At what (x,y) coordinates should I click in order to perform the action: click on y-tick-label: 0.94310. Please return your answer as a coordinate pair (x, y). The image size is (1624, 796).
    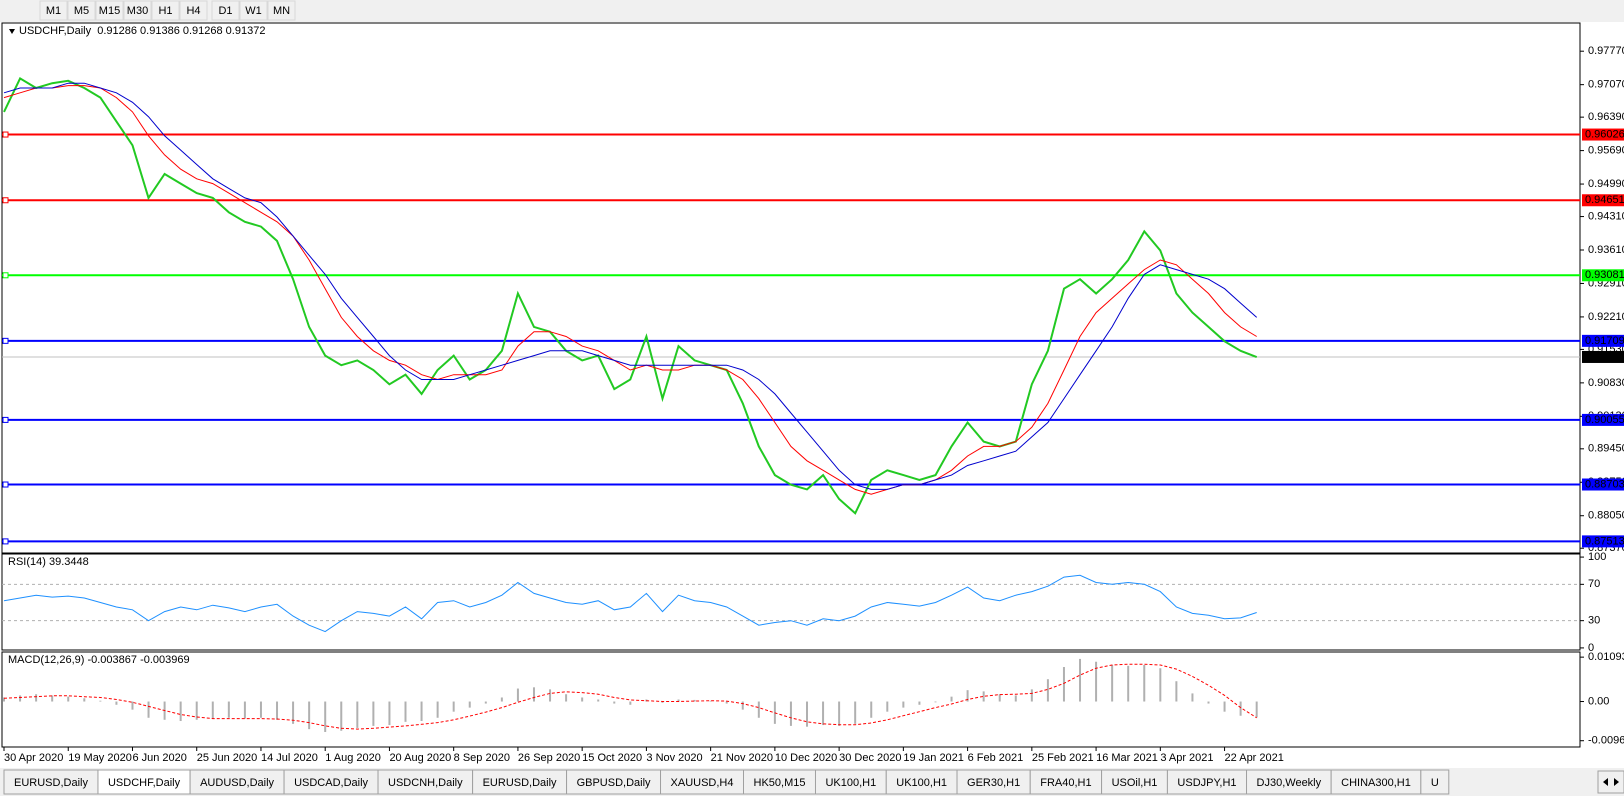
    Looking at the image, I should click on (1606, 216).